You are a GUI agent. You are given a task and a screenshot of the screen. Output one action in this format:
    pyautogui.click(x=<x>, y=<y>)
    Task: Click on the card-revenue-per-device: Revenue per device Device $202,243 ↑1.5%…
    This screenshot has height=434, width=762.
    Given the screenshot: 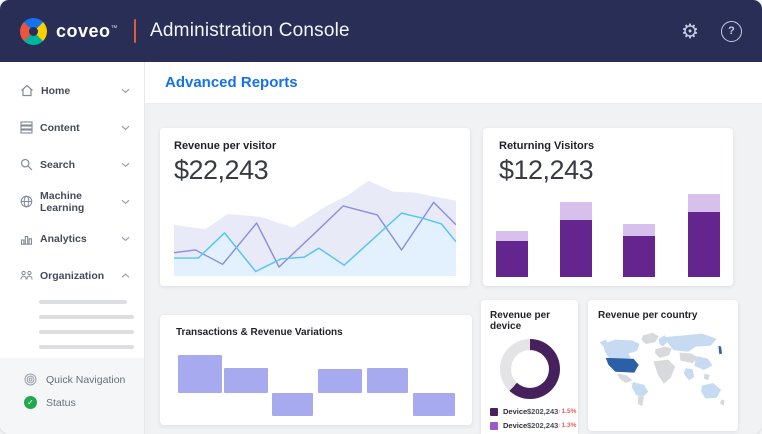 What is the action you would take?
    pyautogui.click(x=529, y=367)
    